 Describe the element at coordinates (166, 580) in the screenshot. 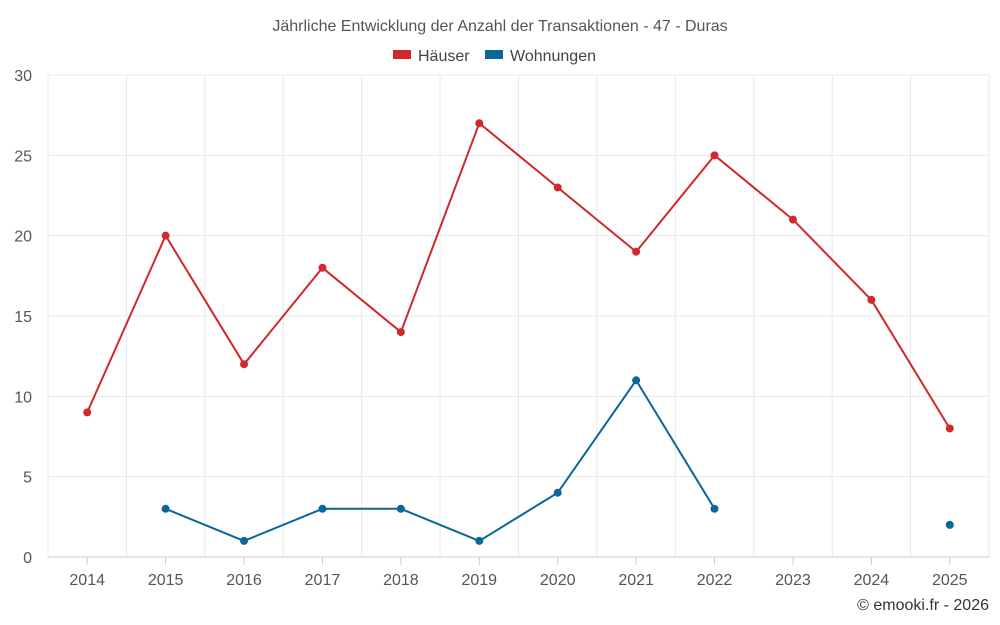

I see `x-tick-label: 2015` at that location.